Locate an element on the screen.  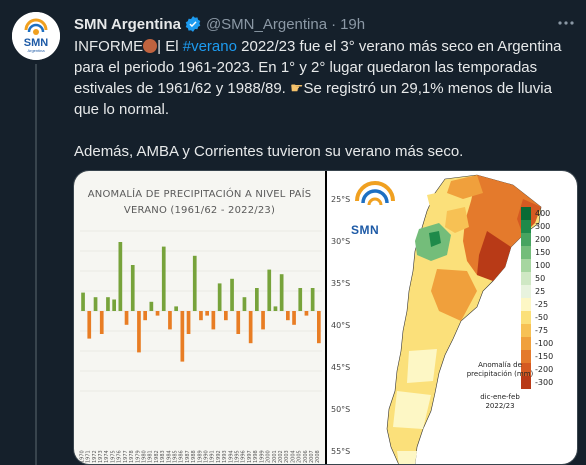
legend-label: -100 is located at coordinates (544, 343).